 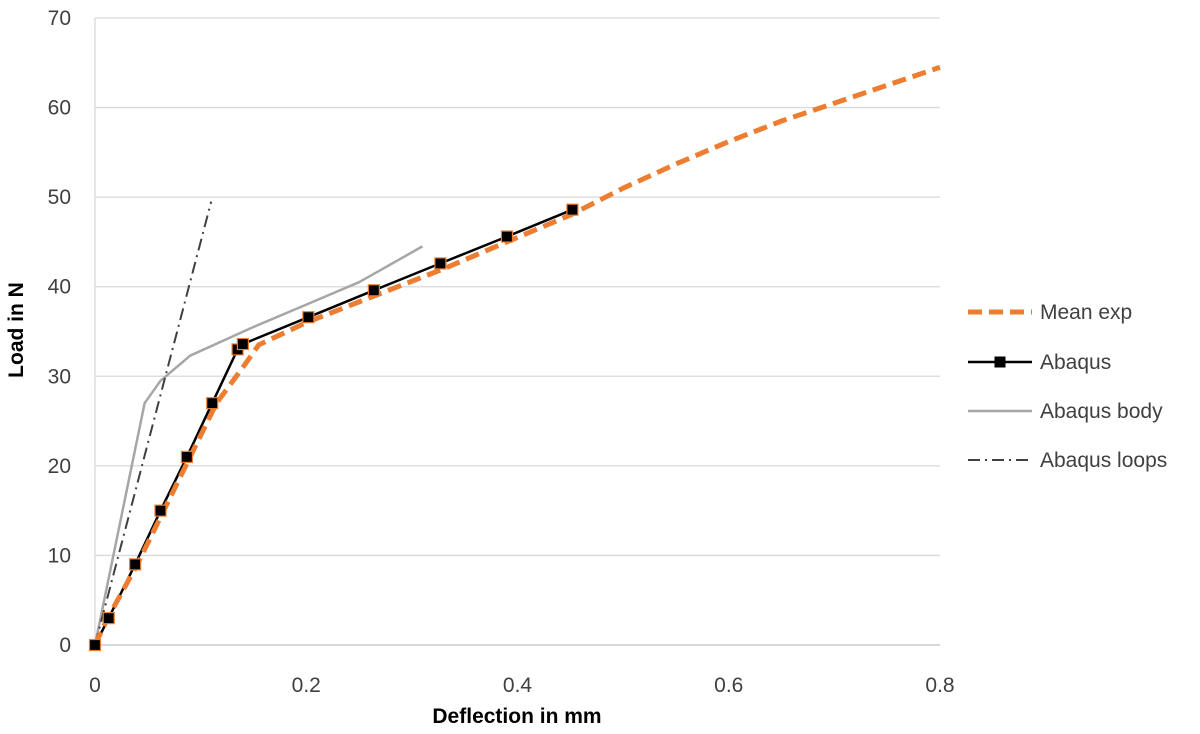 I want to click on y-tick-label: 30, so click(x=59, y=376).